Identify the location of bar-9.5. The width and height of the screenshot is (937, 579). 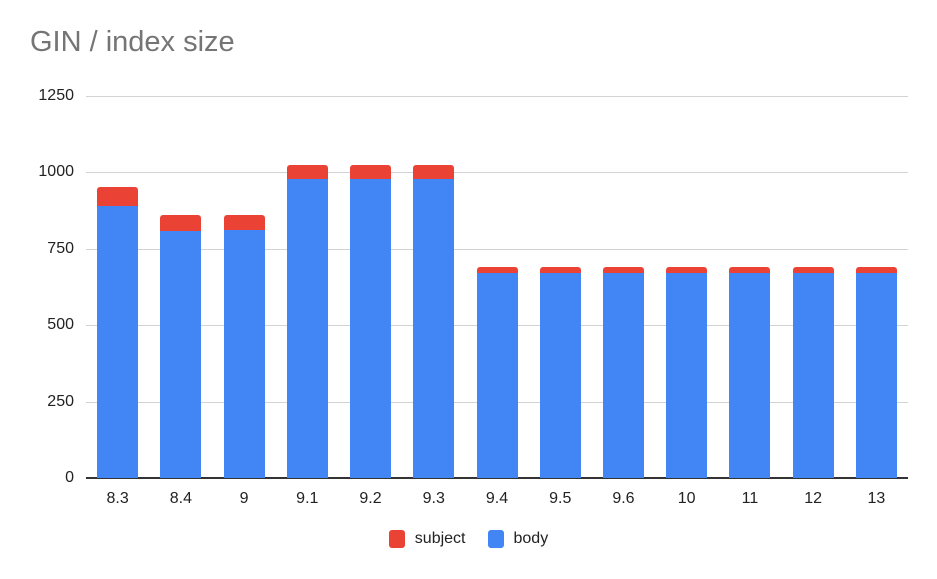
(560, 372).